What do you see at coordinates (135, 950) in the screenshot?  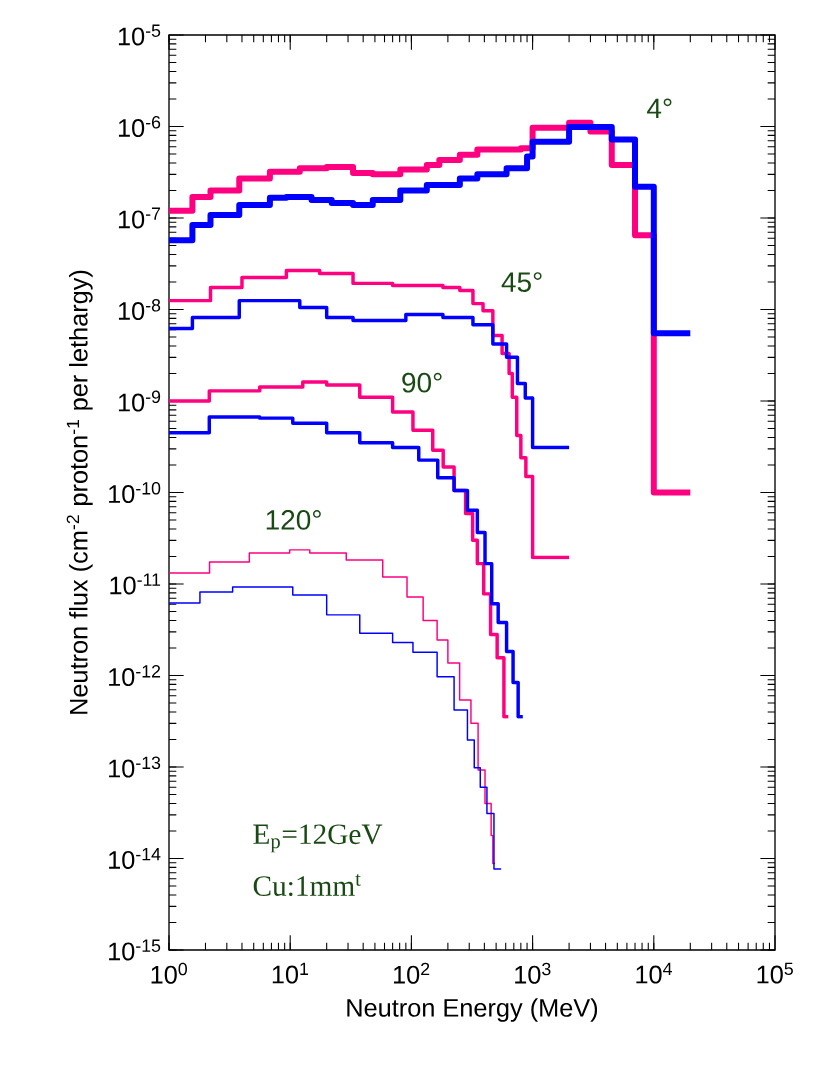 I see `y-tick-label: 10$^{-15}$` at bounding box center [135, 950].